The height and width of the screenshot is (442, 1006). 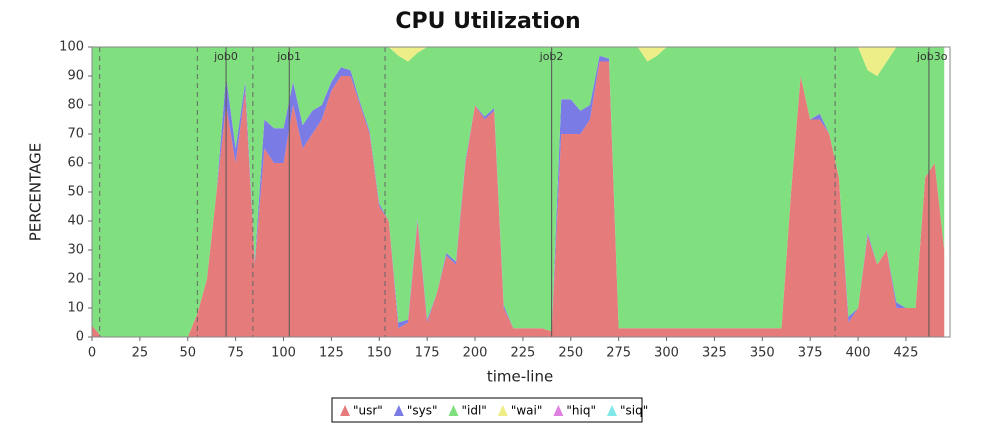 I want to click on annotation-label: job2, so click(x=551, y=56).